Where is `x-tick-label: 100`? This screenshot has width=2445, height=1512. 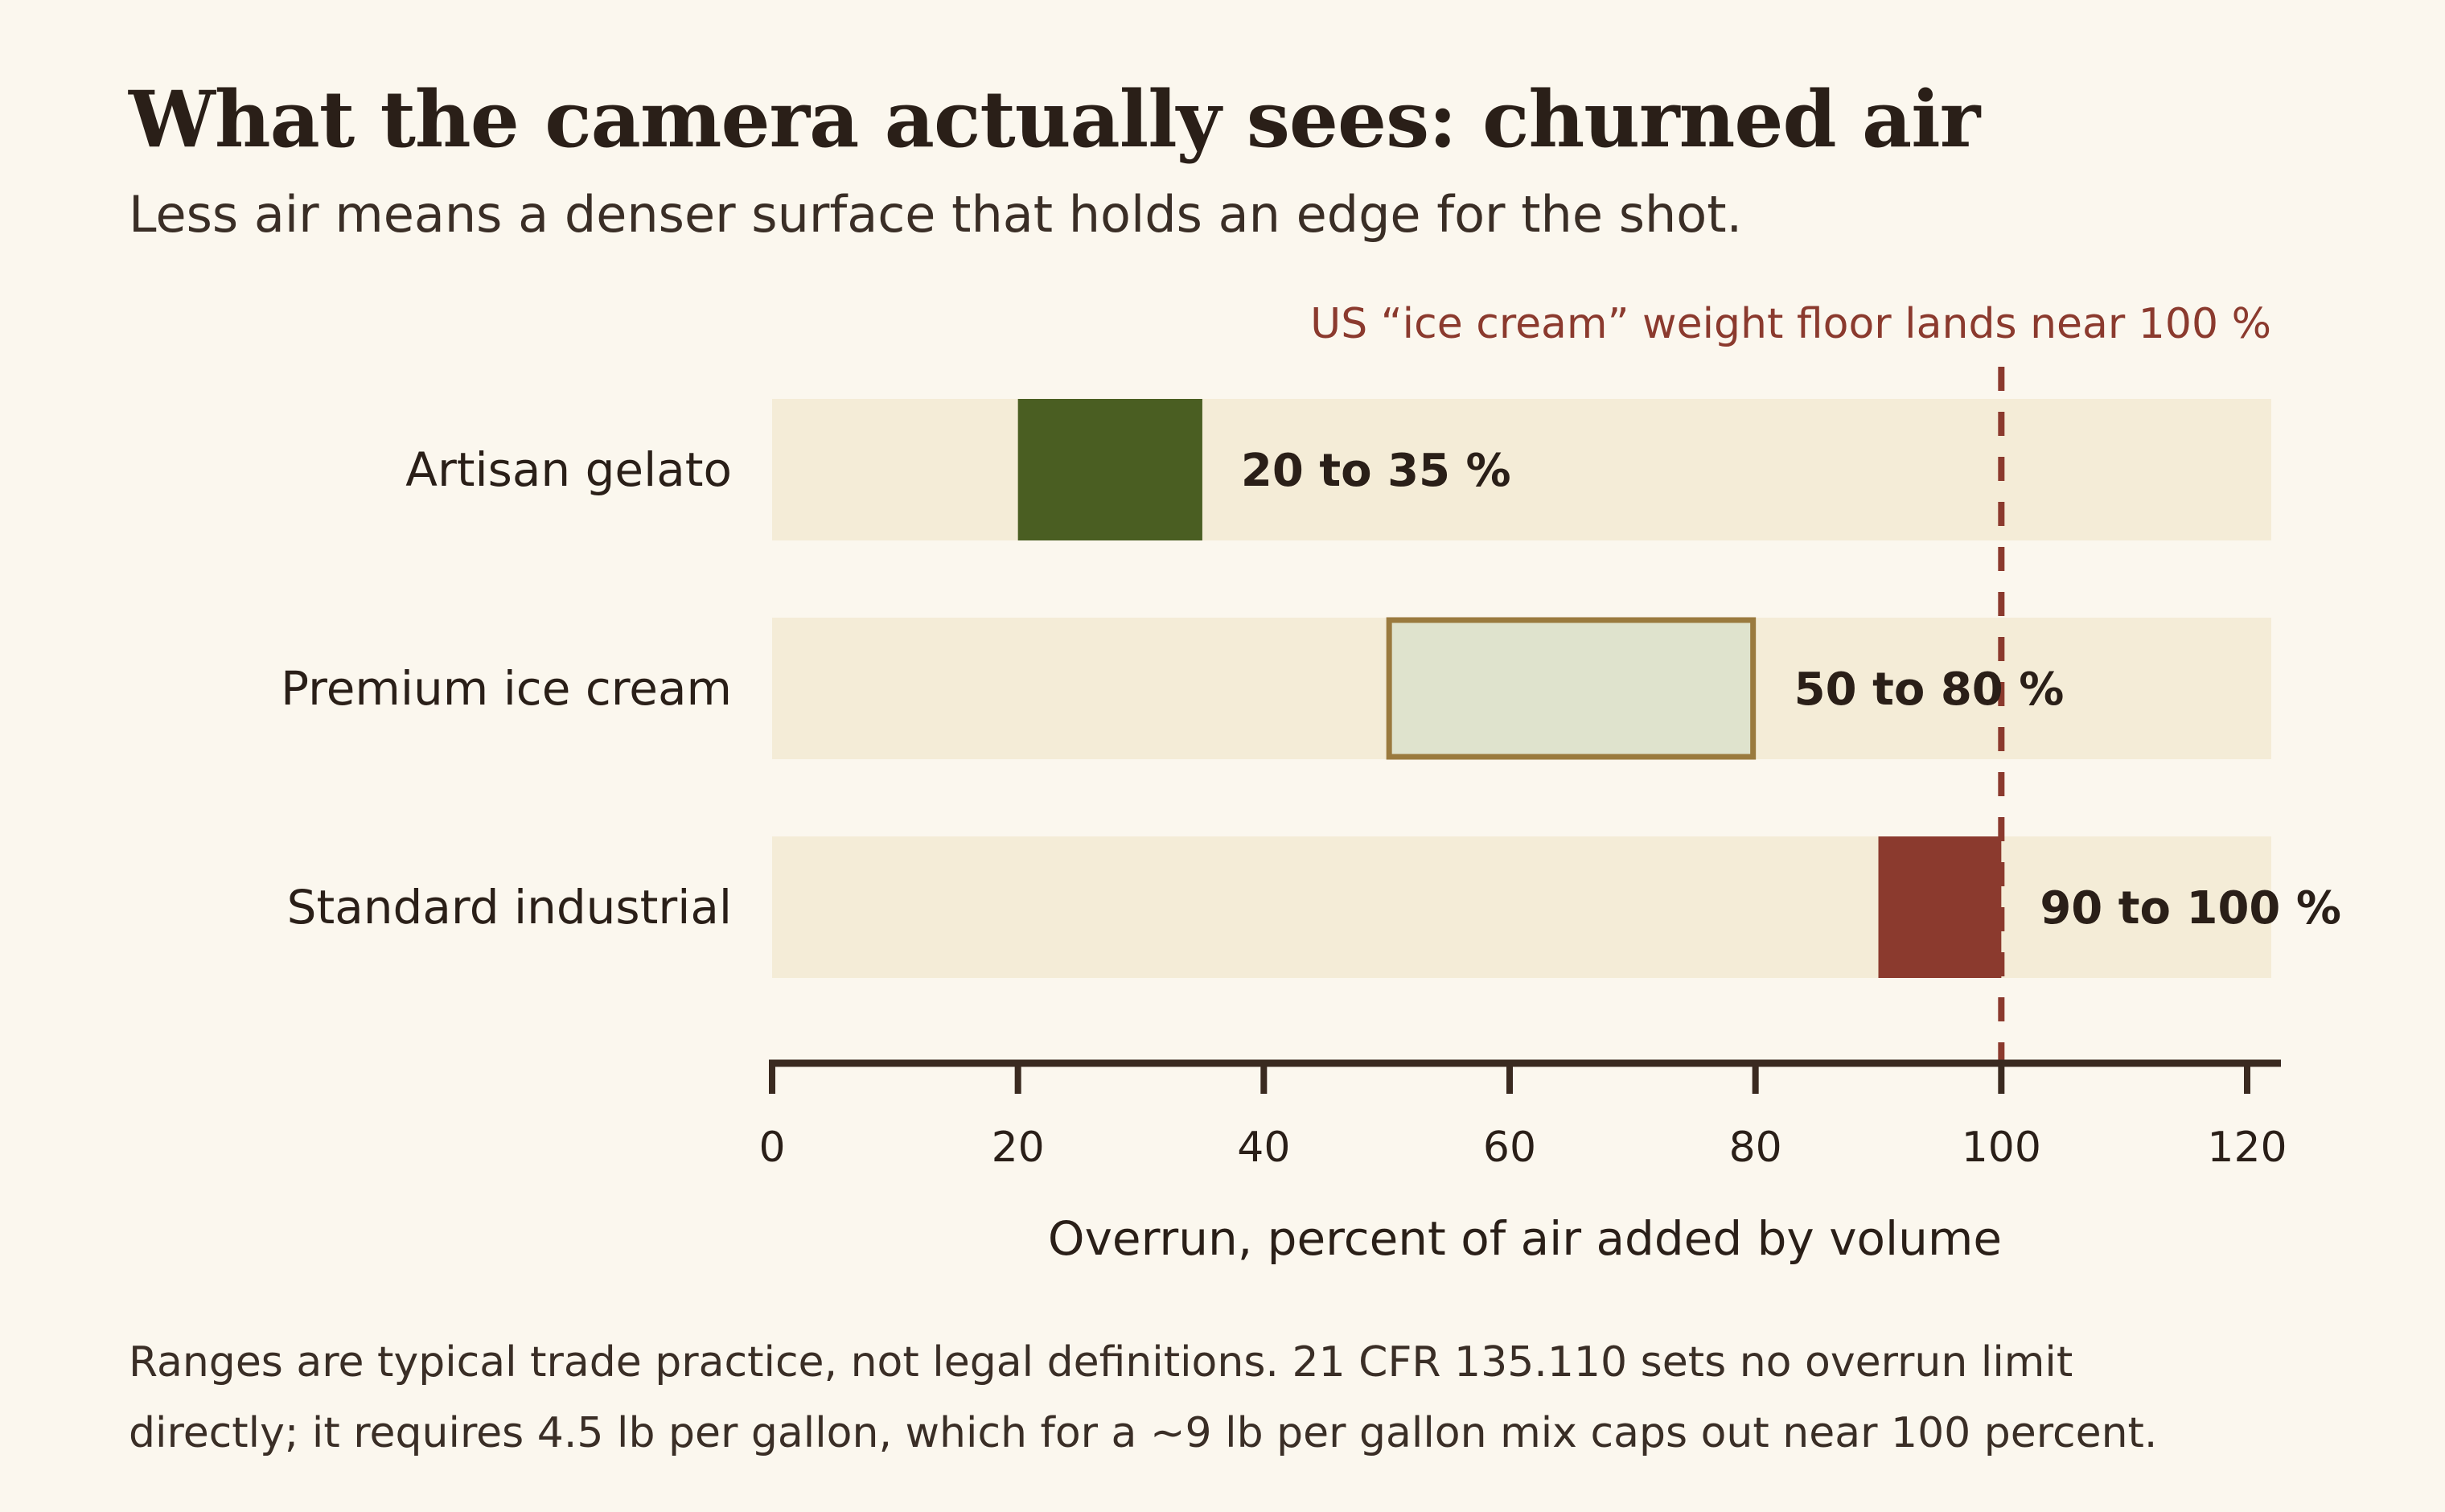
x-tick-label: 100 is located at coordinates (2001, 1148).